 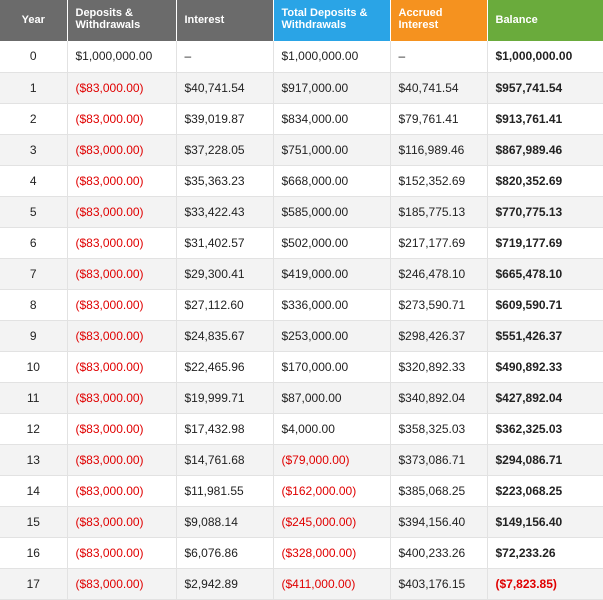 I want to click on table-cell: $358,325.03, so click(x=439, y=429).